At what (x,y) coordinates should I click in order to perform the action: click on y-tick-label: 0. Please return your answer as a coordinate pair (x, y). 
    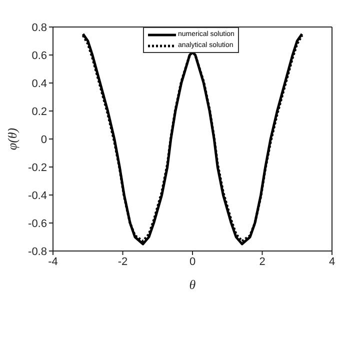
    Looking at the image, I should click on (43, 140).